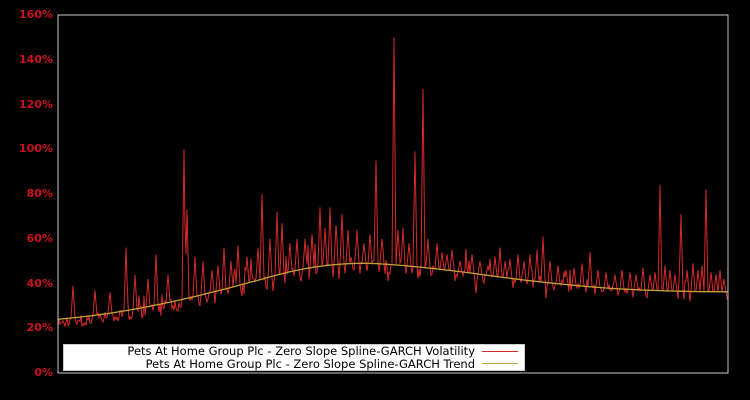 The width and height of the screenshot is (750, 400). Describe the element at coordinates (39, 193) in the screenshot. I see `y-tick-label: 80%` at that location.